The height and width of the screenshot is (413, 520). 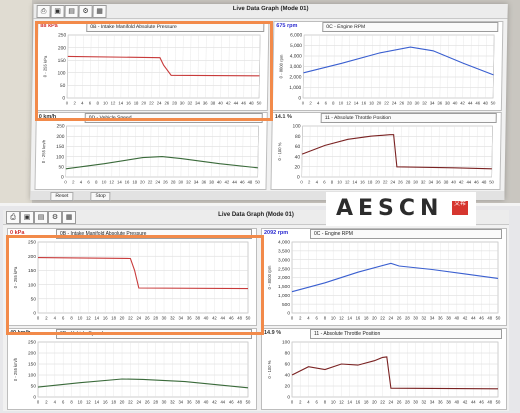 What do you see at coordinates (296, 67) in the screenshot?
I see `y-tick-label: 3,000` at bounding box center [296, 67].